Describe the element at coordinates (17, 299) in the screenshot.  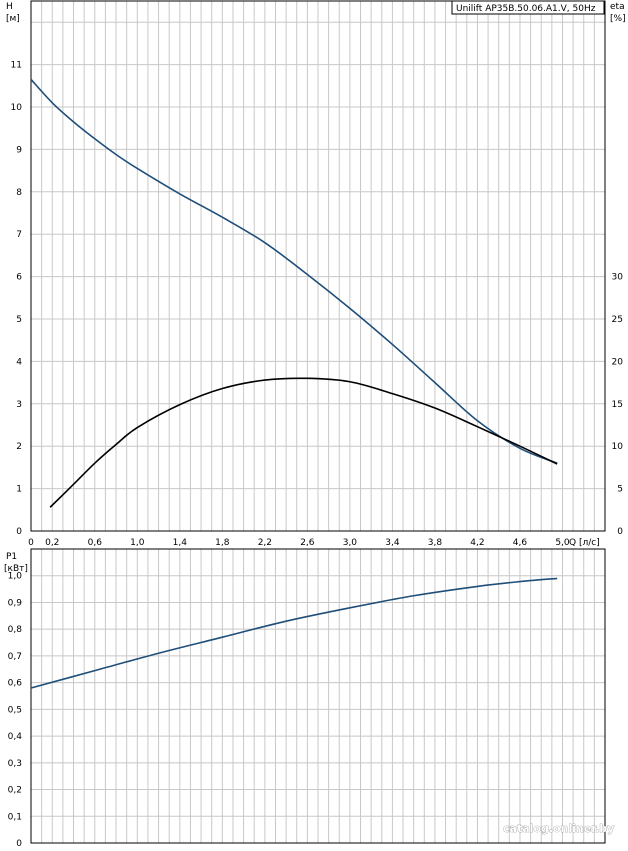
I see `y-axis-ticks: 0 1 2 3 4 5 6 7 8 9 10 11` at that location.